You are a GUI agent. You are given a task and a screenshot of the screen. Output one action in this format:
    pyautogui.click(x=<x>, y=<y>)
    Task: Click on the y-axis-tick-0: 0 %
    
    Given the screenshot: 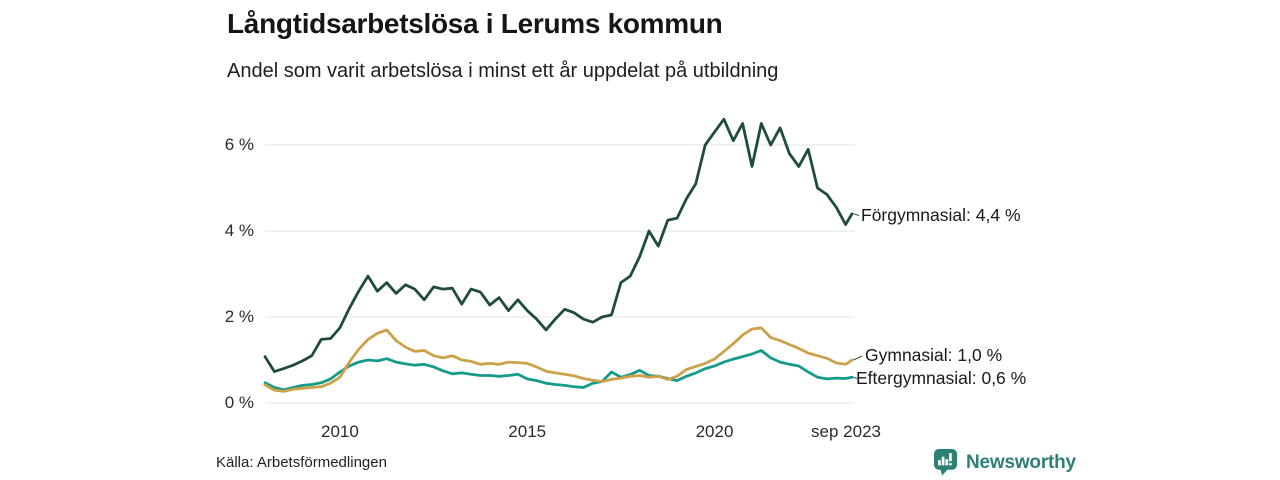 What is the action you would take?
    pyautogui.click(x=239, y=402)
    